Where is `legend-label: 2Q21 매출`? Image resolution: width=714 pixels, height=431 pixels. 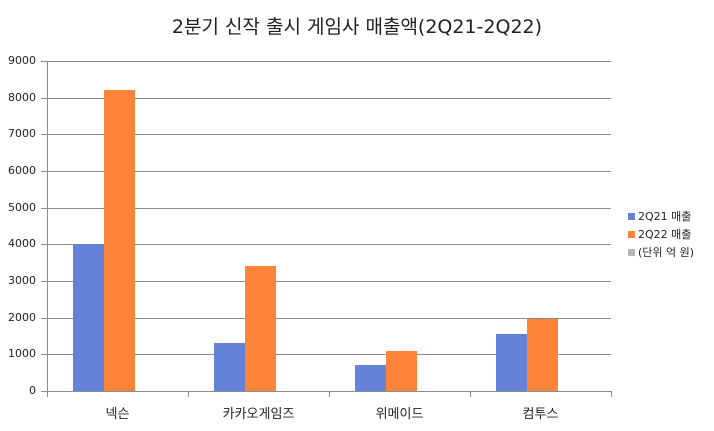 legend-label: 2Q21 매출 is located at coordinates (665, 216).